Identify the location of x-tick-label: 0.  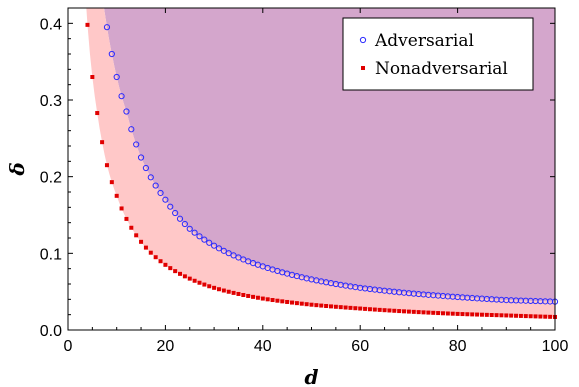
(68, 346).